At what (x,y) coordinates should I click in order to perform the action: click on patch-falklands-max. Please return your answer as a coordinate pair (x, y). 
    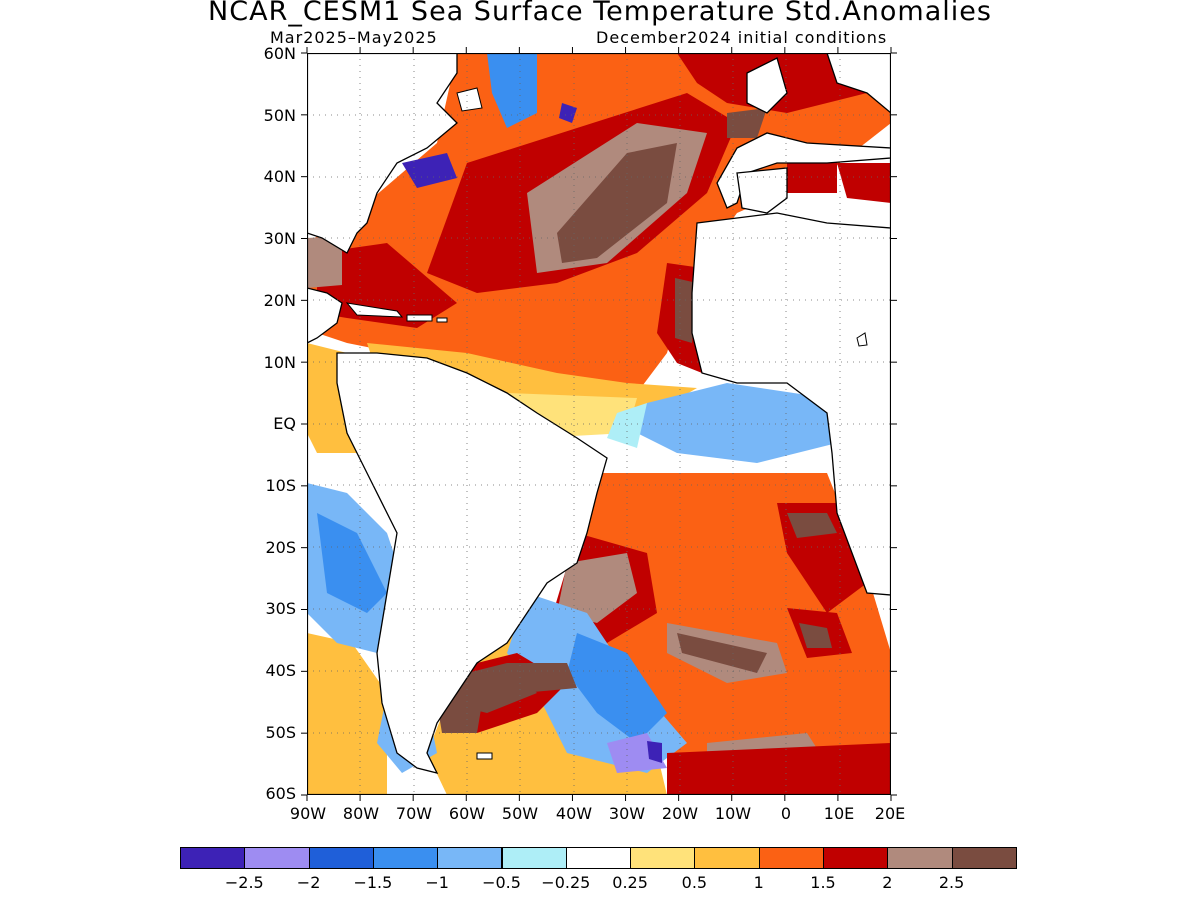
    Looking at the image, I should click on (459, 718).